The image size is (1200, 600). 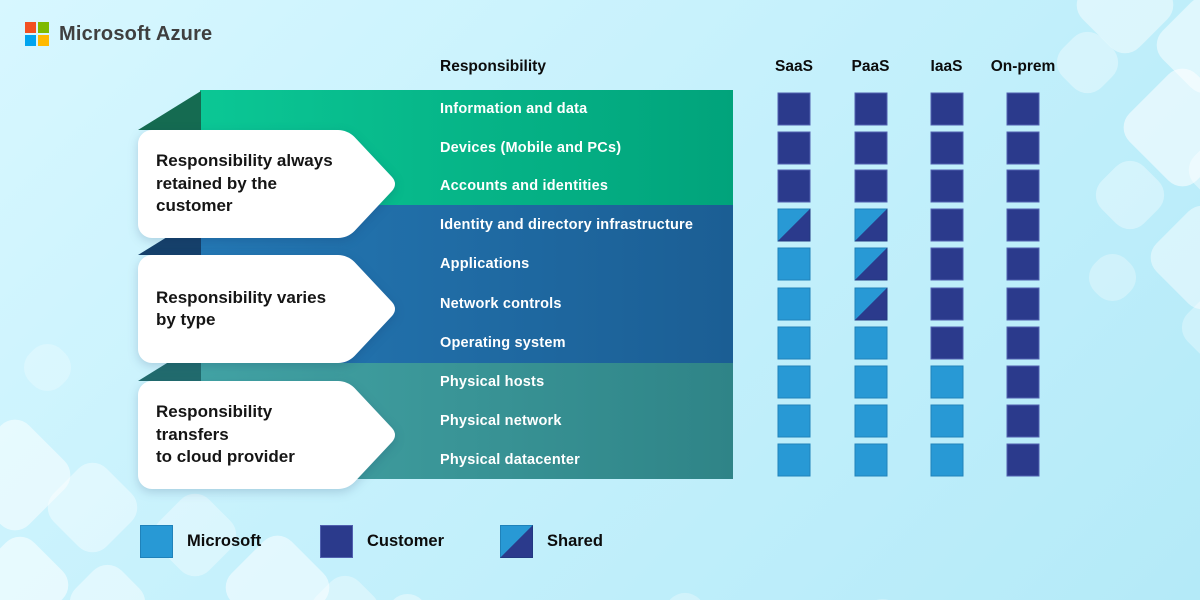 What do you see at coordinates (30, 40) in the screenshot?
I see `logo-blue-square` at bounding box center [30, 40].